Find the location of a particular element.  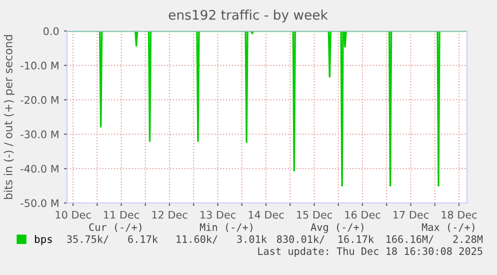

x-tick-label: 13 Dec is located at coordinates (218, 214).